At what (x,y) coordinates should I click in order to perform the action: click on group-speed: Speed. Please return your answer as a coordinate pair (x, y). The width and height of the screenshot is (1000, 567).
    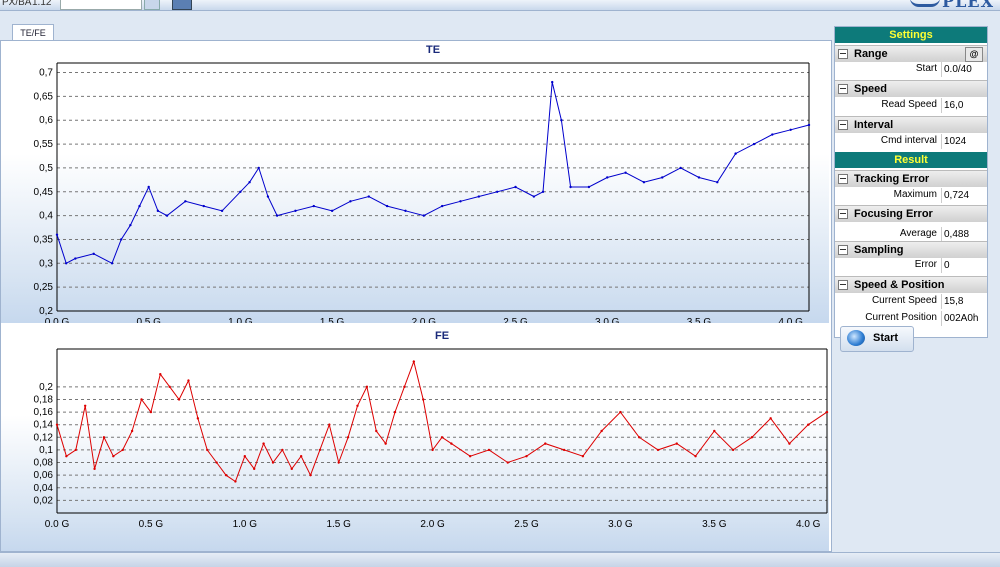
    Looking at the image, I should click on (911, 88).